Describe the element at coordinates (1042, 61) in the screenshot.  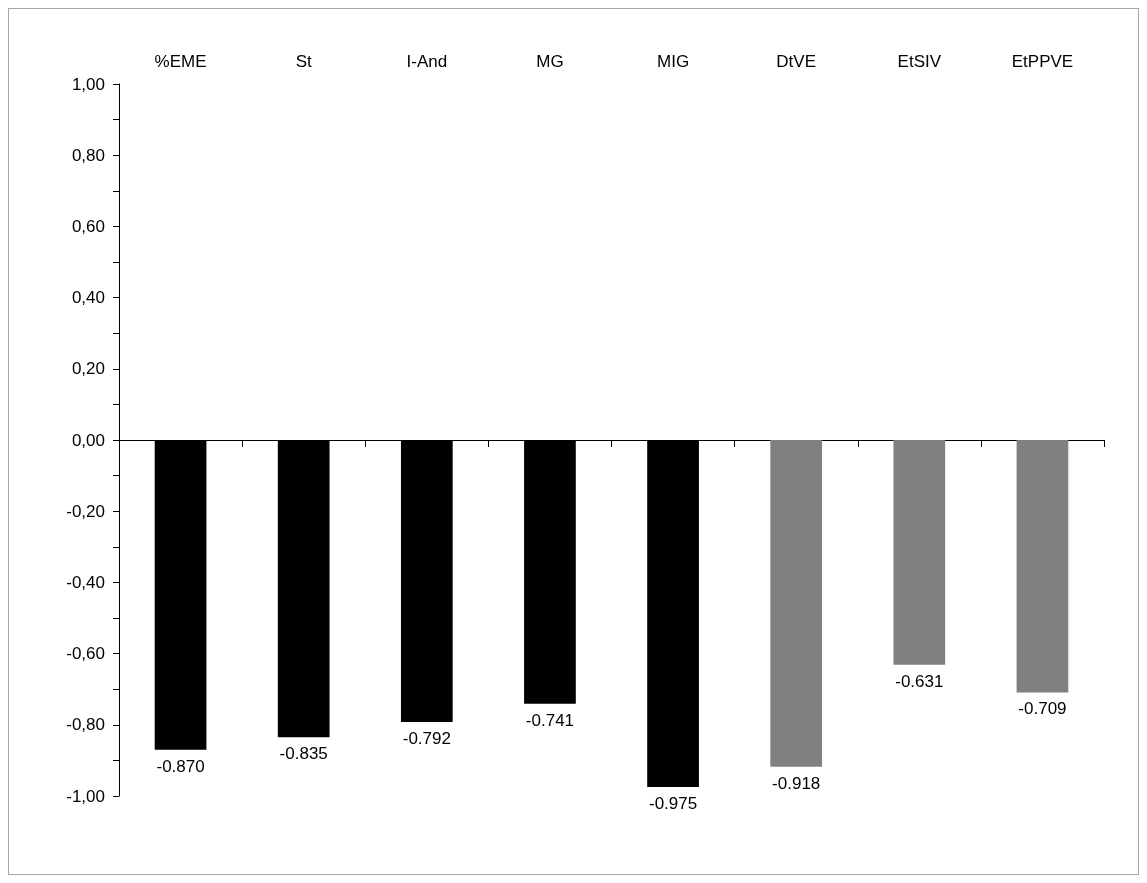
I see `x-tick-label: EtPPVE` at that location.